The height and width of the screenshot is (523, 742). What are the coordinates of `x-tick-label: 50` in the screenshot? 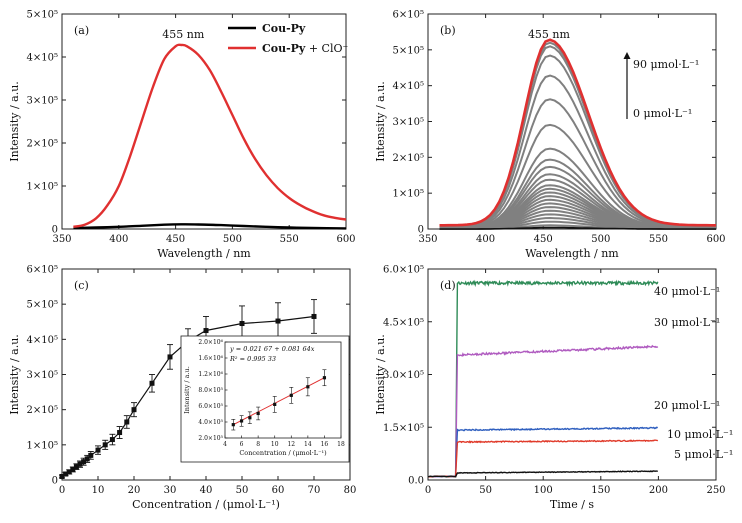 It's located at (242, 490).